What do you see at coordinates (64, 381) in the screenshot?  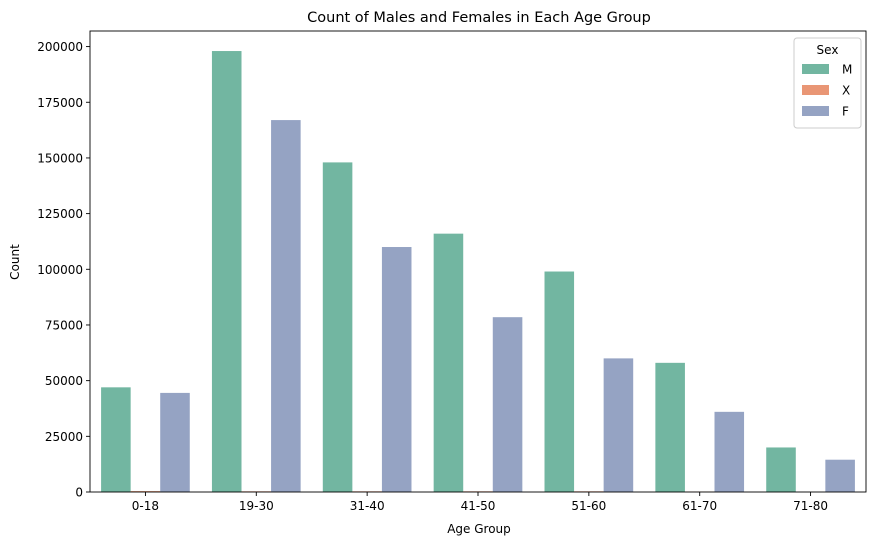 I see `y-tick-label: 50000` at bounding box center [64, 381].